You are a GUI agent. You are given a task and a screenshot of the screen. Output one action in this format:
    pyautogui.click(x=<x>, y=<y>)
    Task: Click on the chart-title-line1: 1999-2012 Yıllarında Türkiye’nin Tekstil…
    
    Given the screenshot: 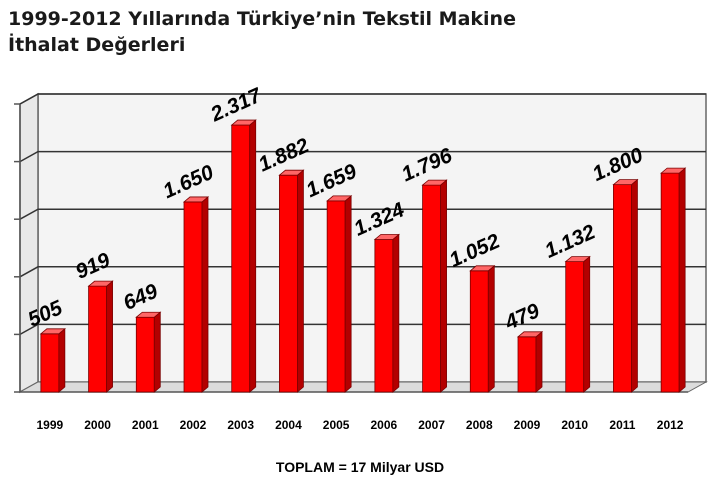 What is the action you would take?
    pyautogui.click(x=262, y=19)
    